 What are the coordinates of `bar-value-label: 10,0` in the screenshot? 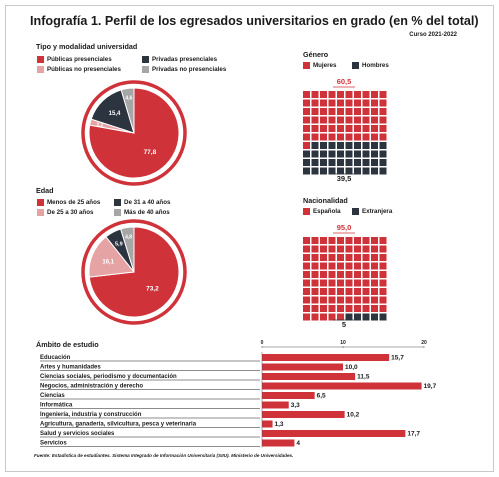 It's located at (351, 367).